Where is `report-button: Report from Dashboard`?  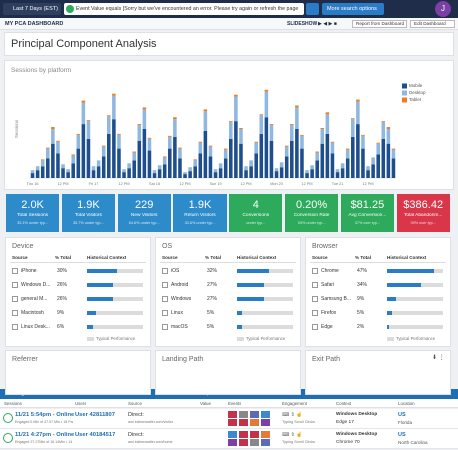
report-button: Report from Dashboard is located at coordinates (379, 24).